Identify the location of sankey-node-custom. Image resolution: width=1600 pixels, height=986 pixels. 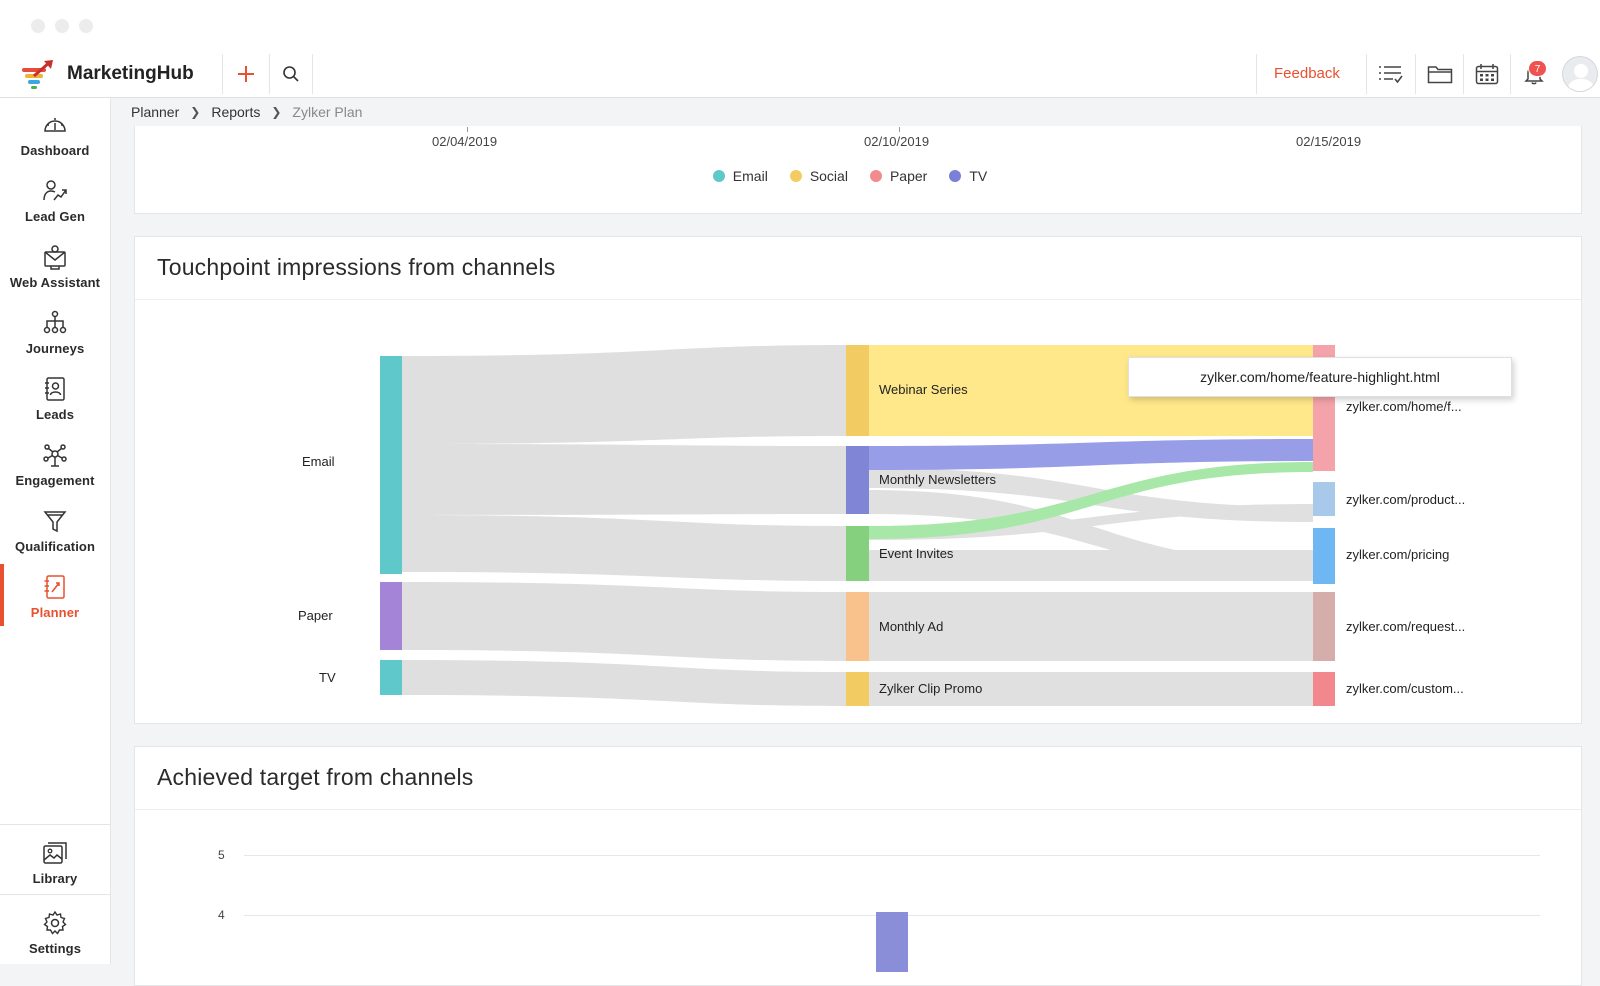
(1324, 689).